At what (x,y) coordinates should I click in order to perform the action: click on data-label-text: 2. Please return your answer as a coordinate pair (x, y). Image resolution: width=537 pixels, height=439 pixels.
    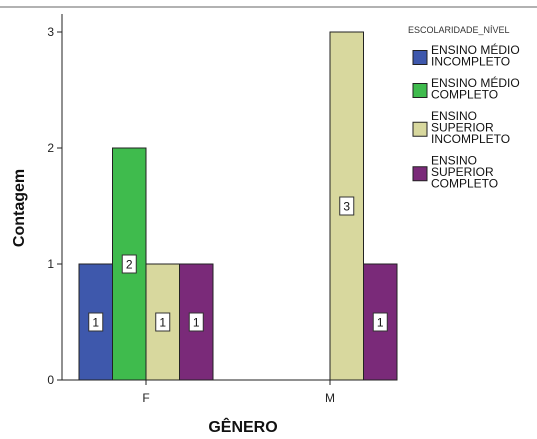
    Looking at the image, I should click on (129, 265).